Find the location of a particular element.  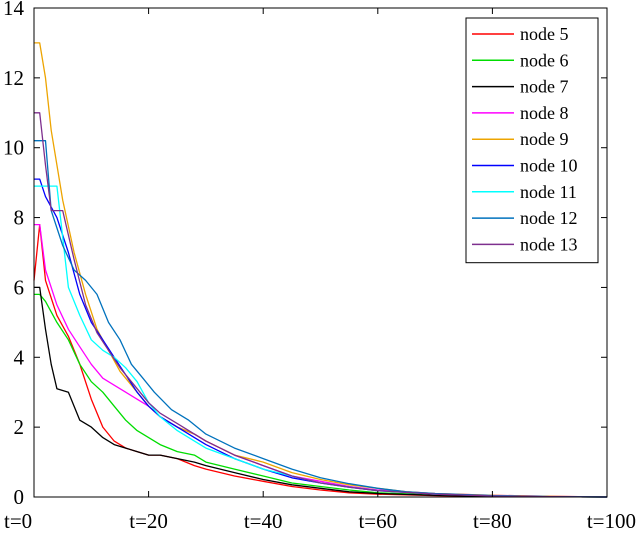

x-tick-label: t=20 is located at coordinates (148, 521).